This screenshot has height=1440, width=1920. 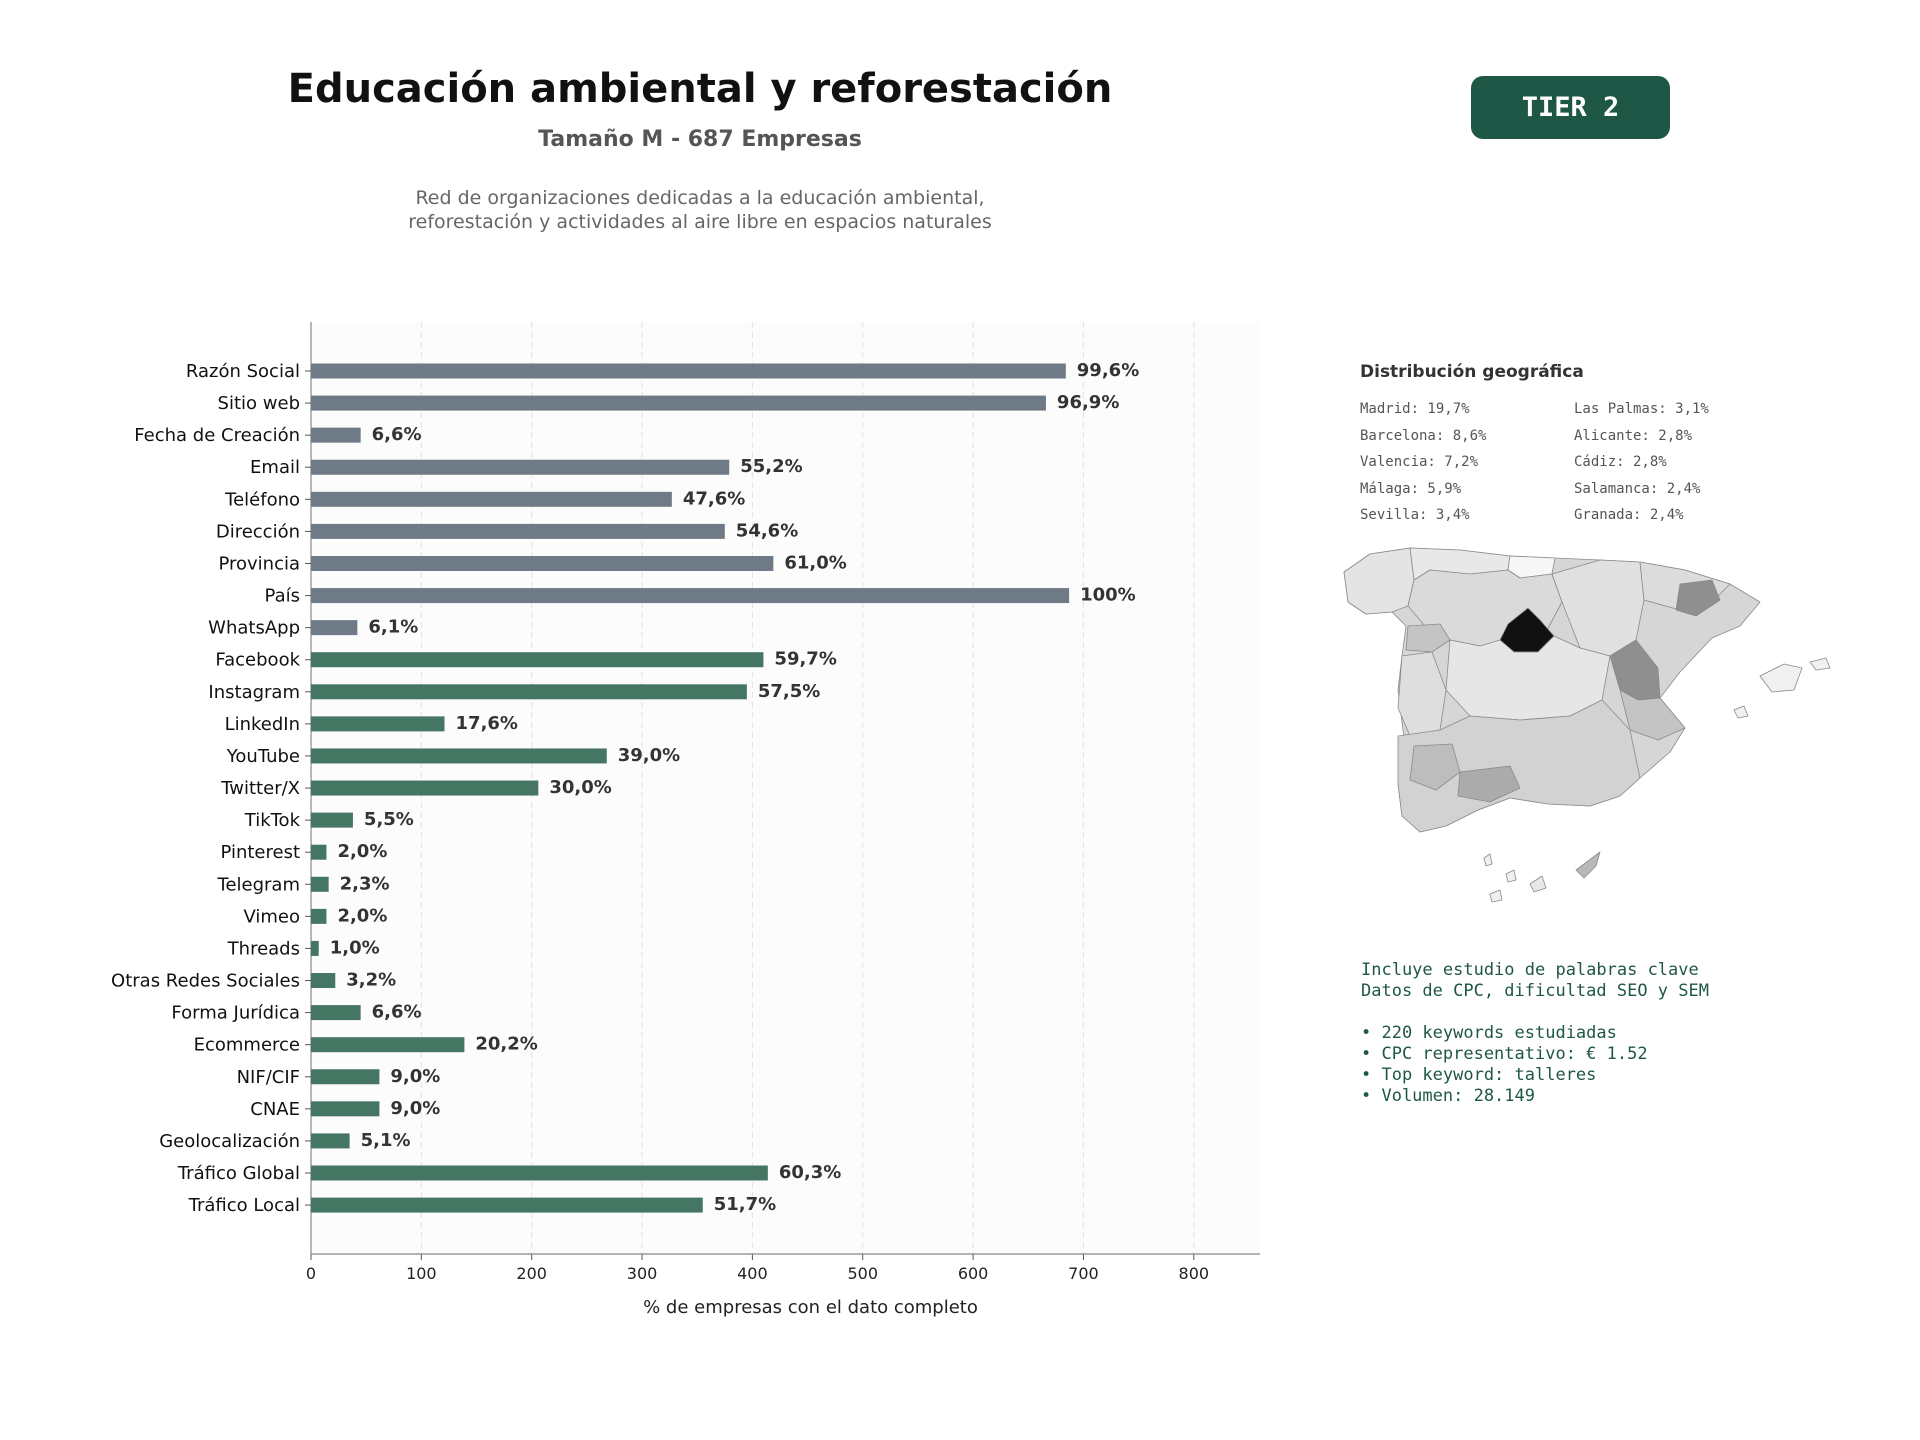 I want to click on keywords-line: Incluye estudio de palabras clave, so click(x=1530, y=970).